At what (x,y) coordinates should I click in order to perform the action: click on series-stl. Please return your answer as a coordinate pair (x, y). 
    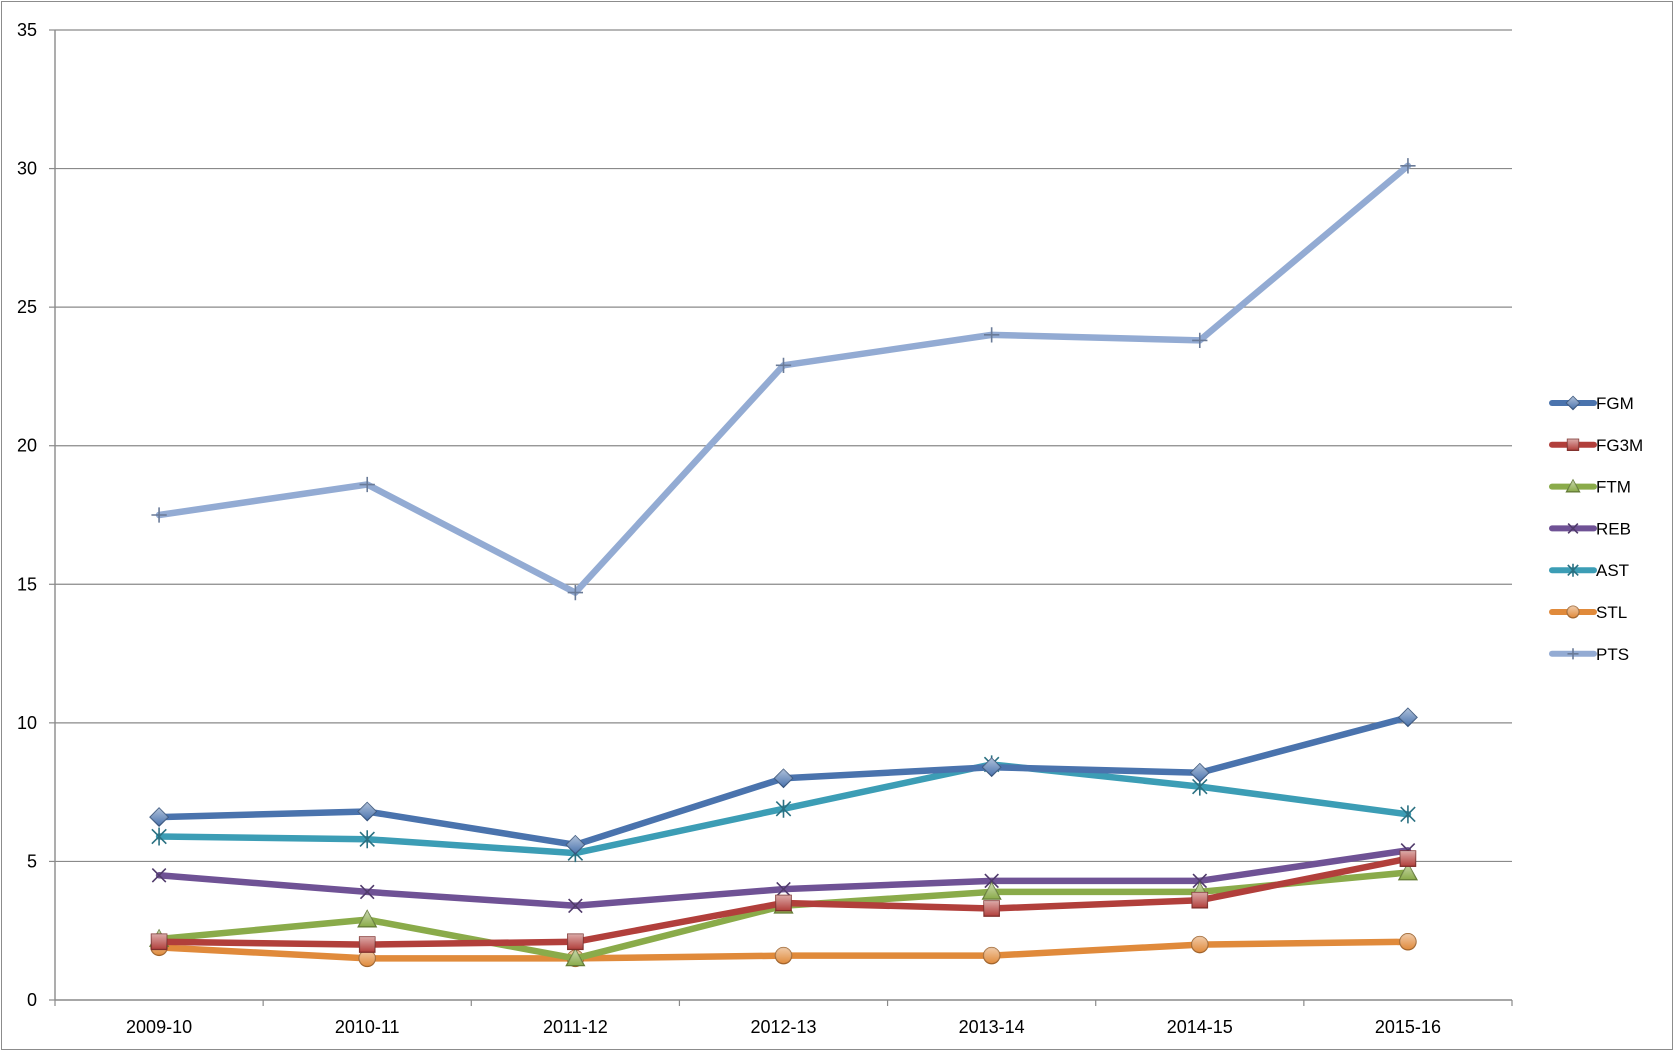
    Looking at the image, I should click on (783, 950).